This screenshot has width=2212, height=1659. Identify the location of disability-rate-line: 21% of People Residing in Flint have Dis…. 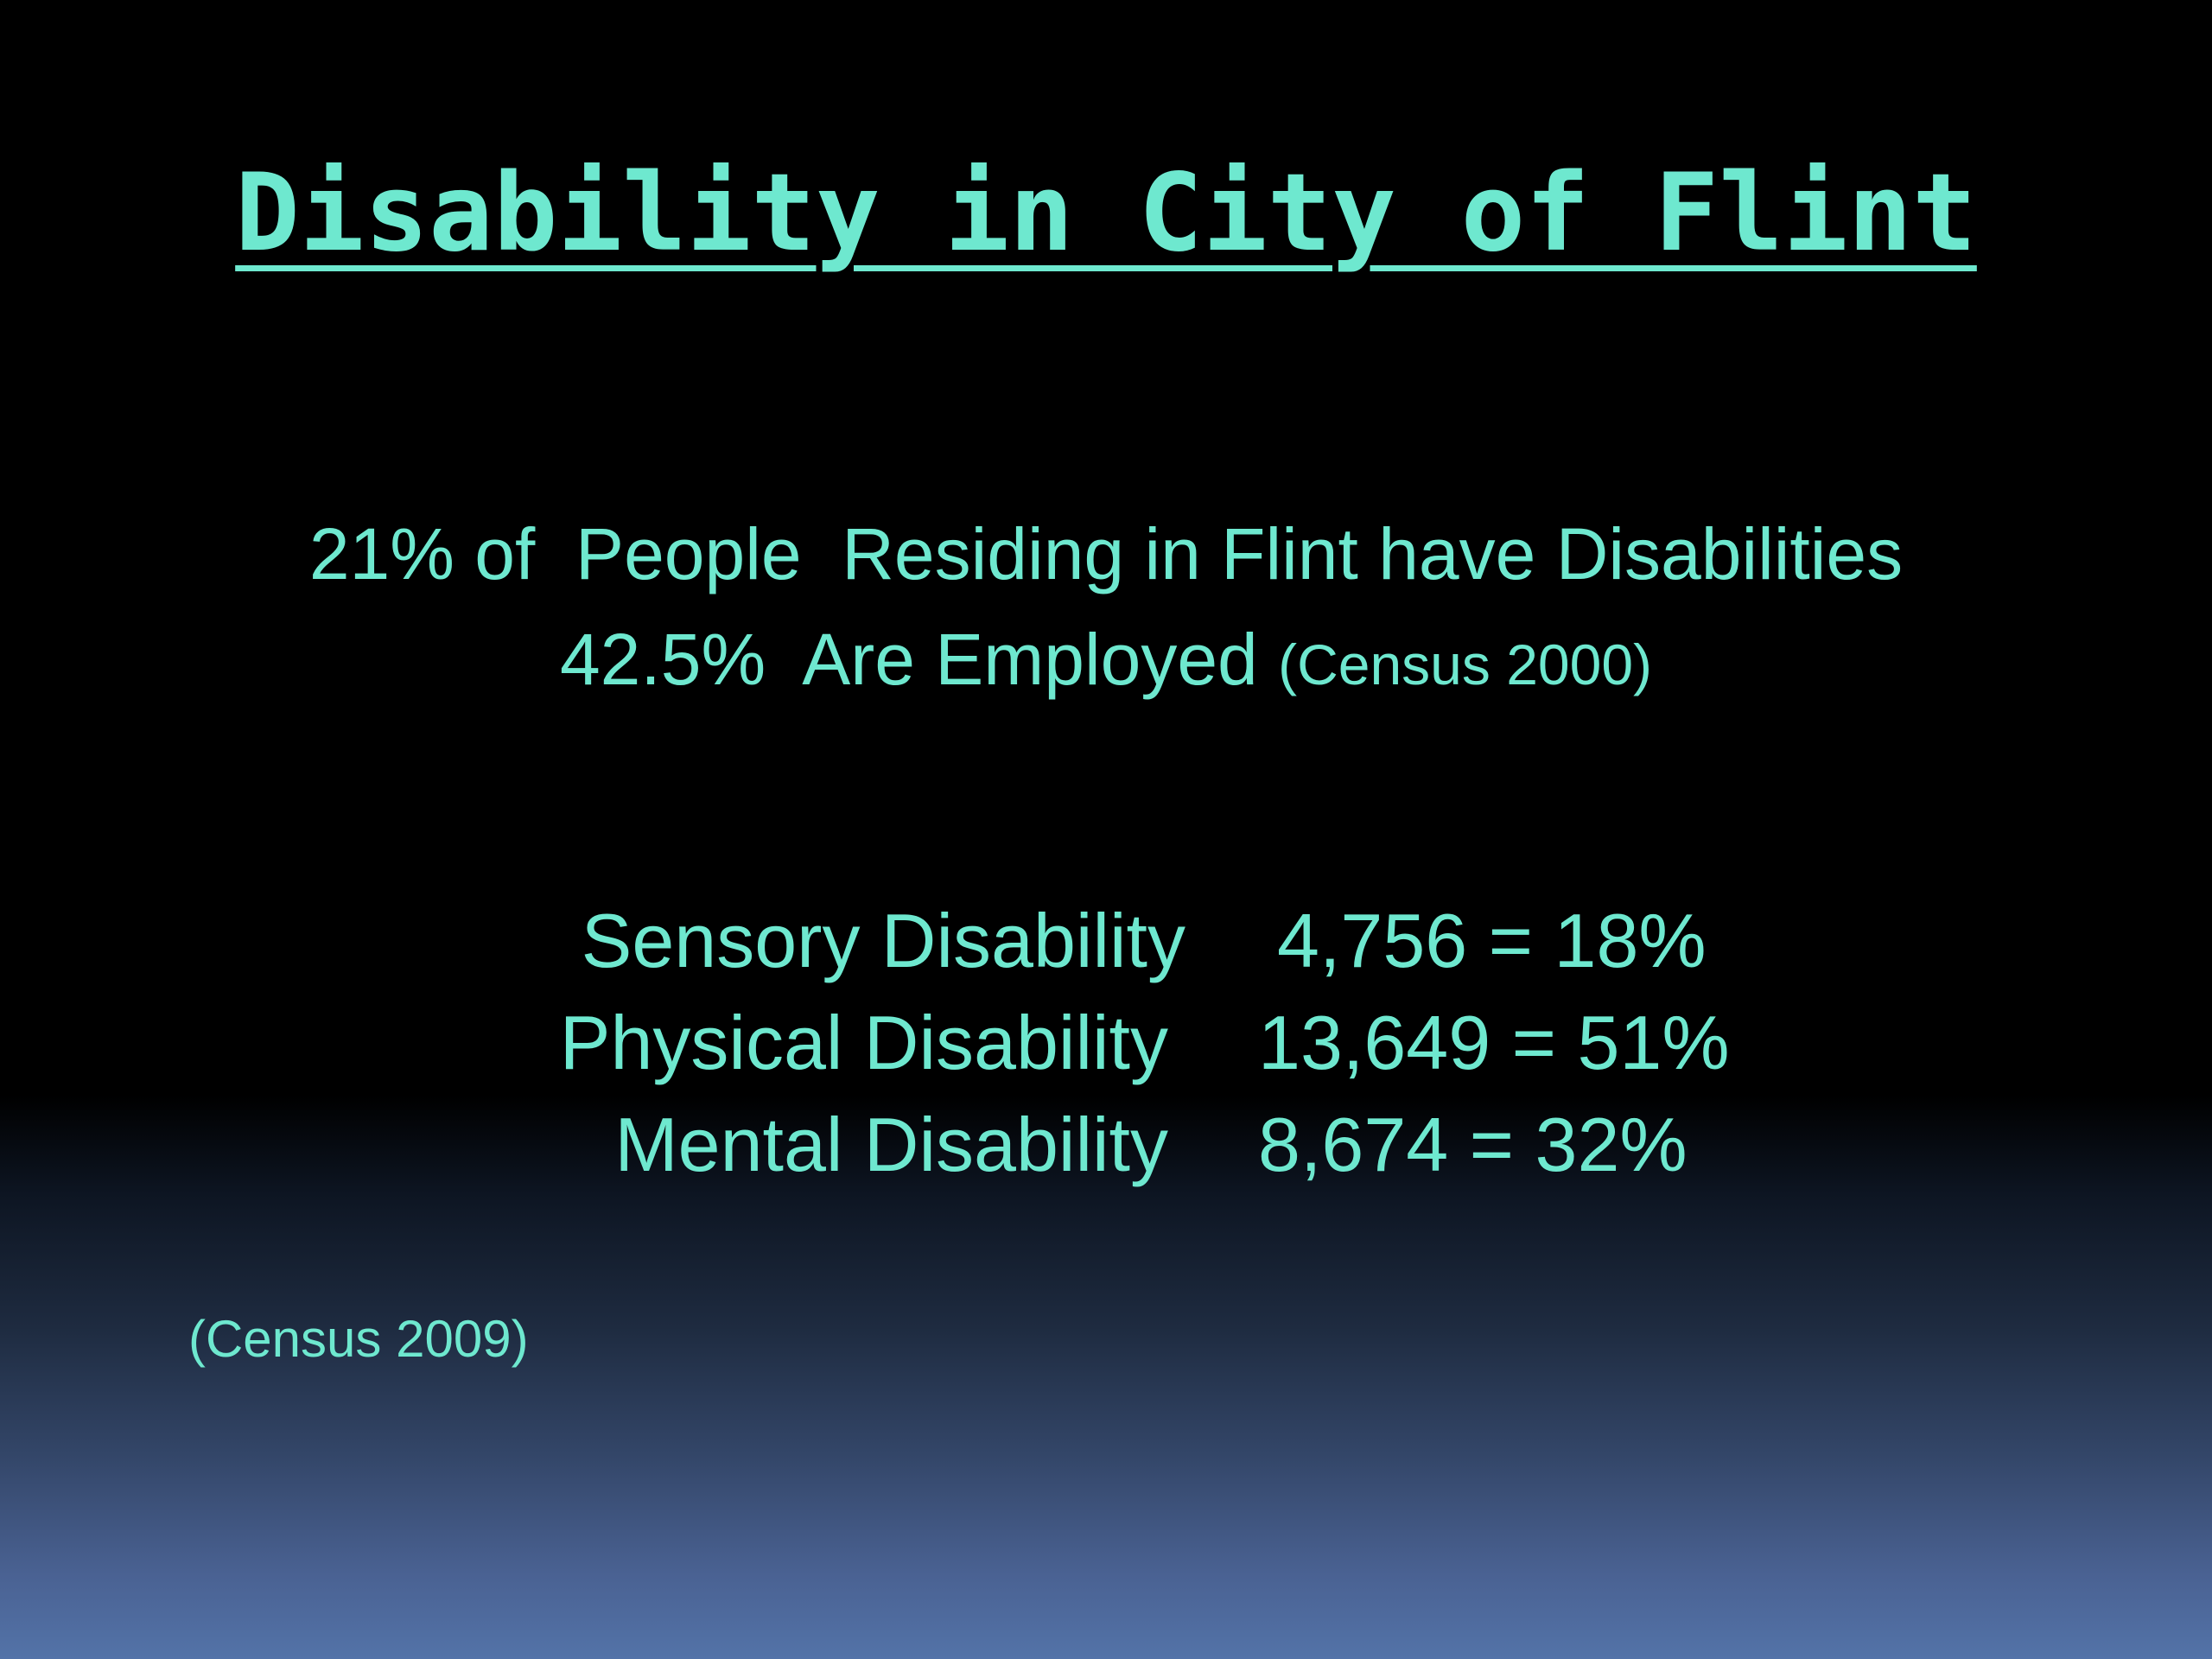
(1106, 553).